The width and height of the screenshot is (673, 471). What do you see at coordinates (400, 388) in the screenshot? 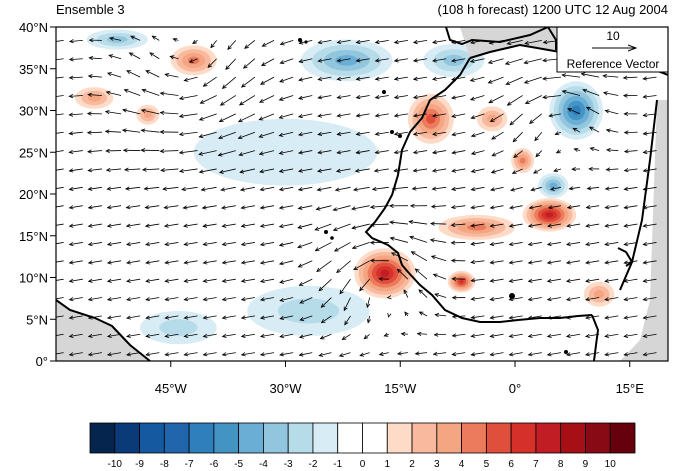
I see `x-tick-label: 15°W` at bounding box center [400, 388].